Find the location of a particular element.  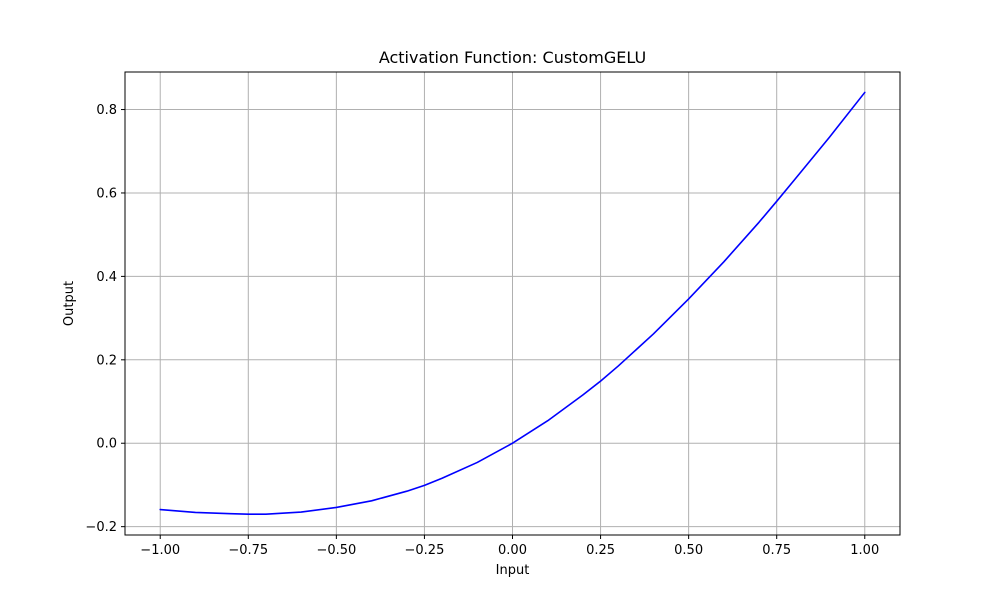

x-tick-label: 0.75 is located at coordinates (776, 550).